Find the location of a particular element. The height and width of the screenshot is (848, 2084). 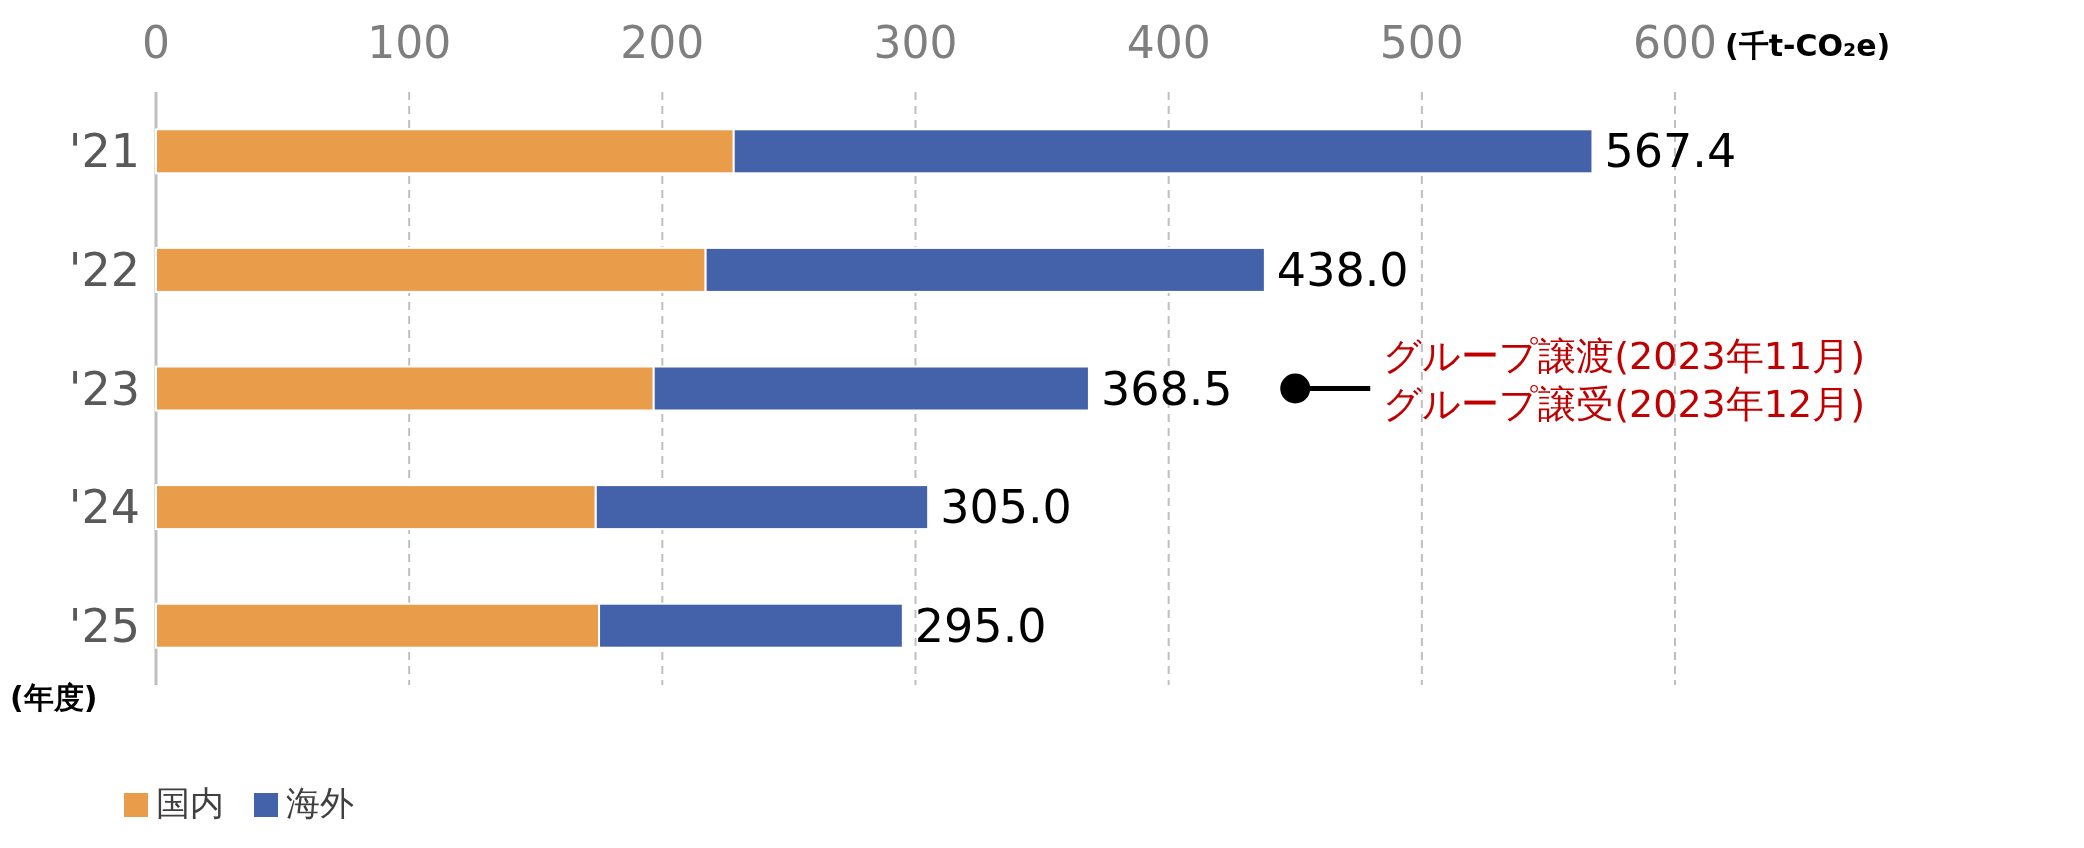

legend-label: 国内 is located at coordinates (190, 803).